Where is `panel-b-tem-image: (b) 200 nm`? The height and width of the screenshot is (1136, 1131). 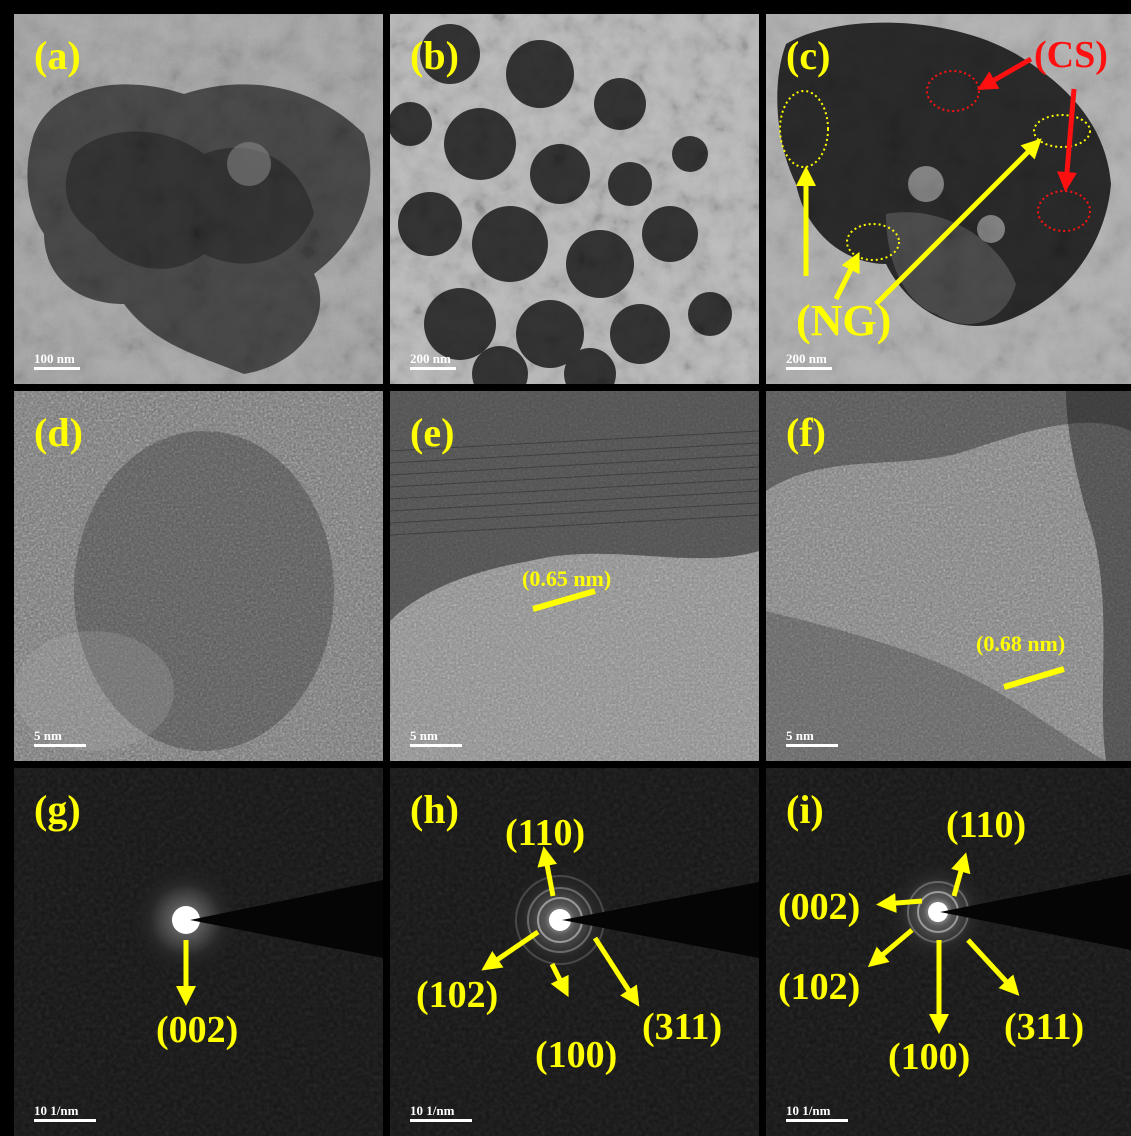 panel-b-tem-image: (b) 200 nm is located at coordinates (574, 199).